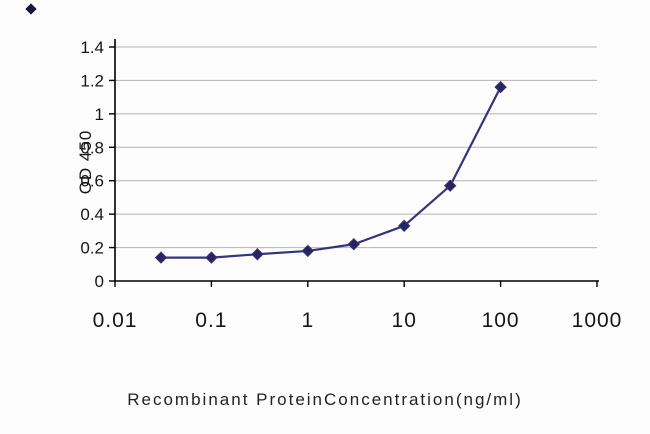 The width and height of the screenshot is (650, 434). I want to click on x-tick-label: 0.01, so click(115, 320).